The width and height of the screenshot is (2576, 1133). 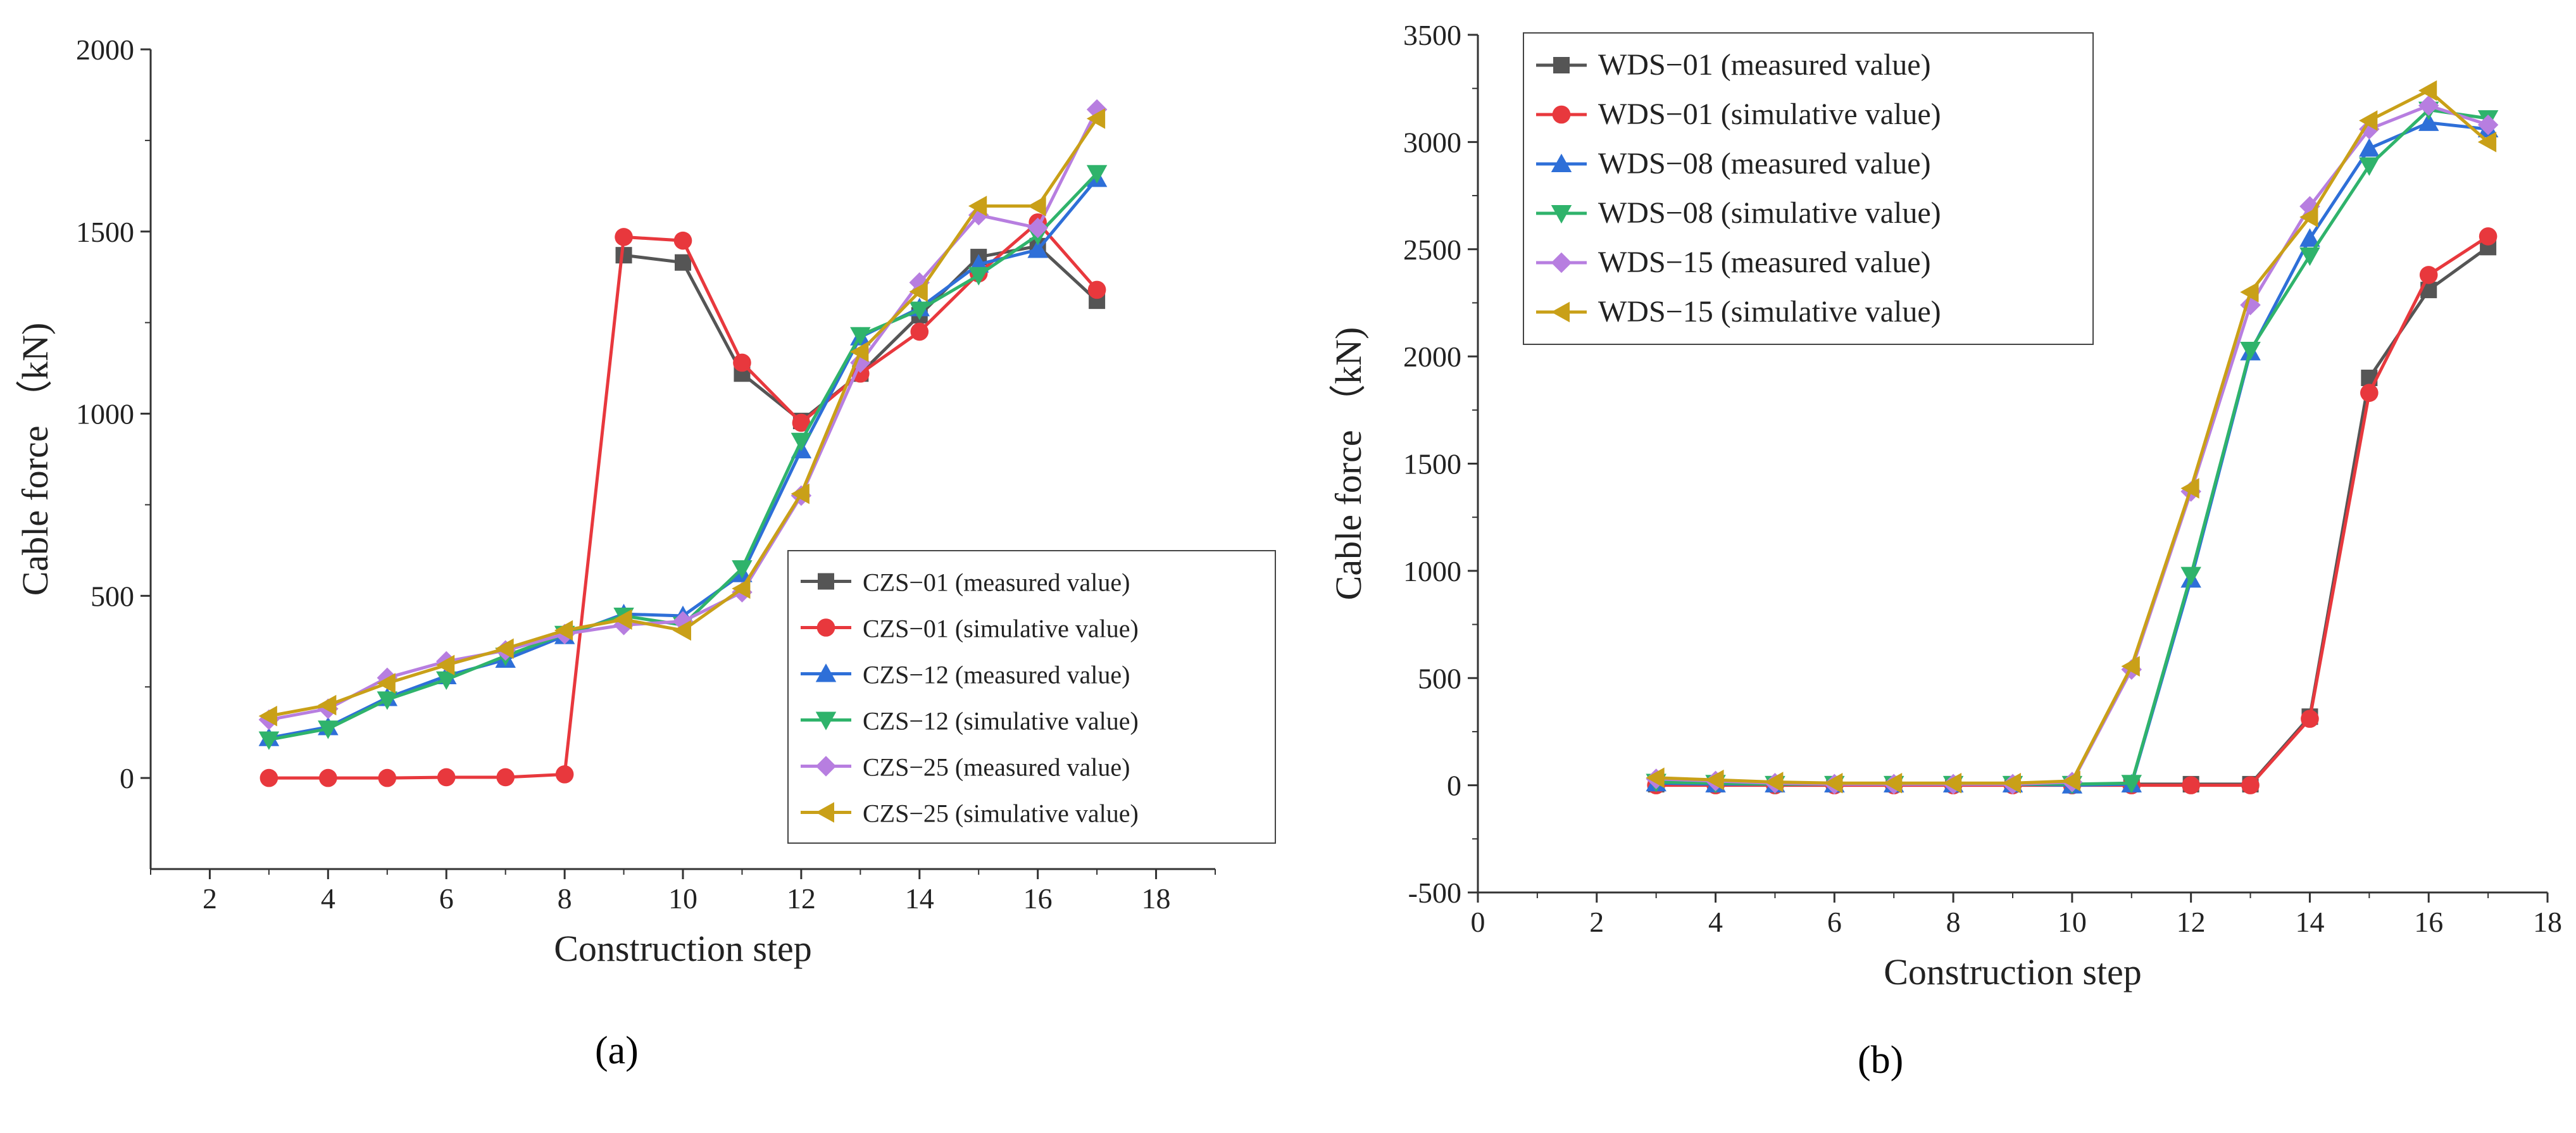 I want to click on legend-label: CZS−25 (simulative value), so click(x=1001, y=814).